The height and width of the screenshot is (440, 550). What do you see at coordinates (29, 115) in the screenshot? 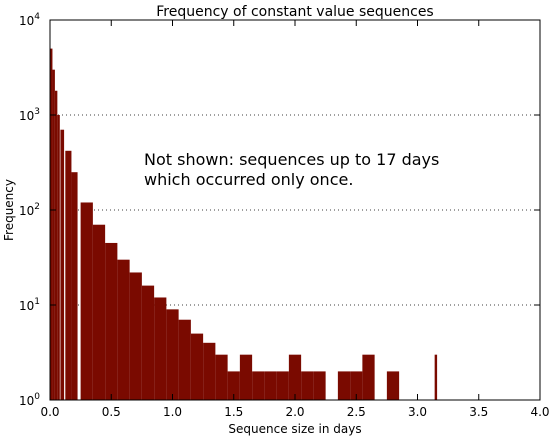
I see `y-tick-label: 10³` at bounding box center [29, 115].